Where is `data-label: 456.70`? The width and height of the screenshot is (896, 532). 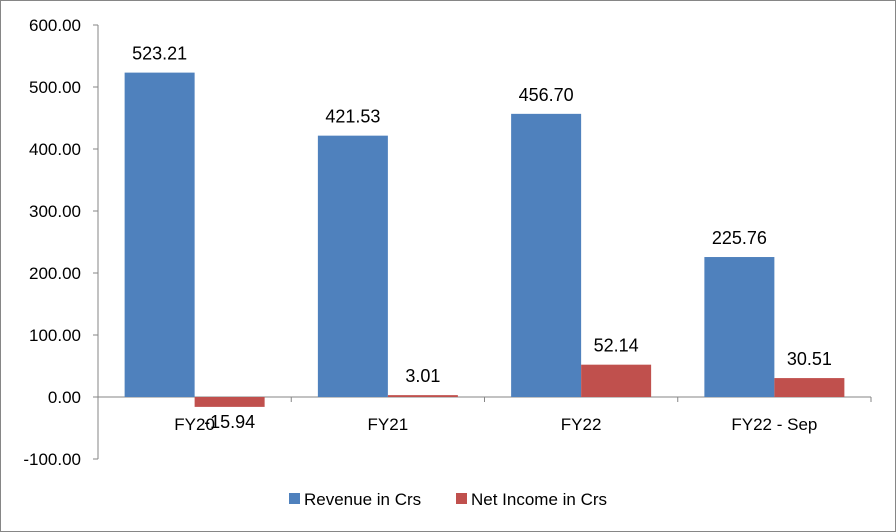 data-label: 456.70 is located at coordinates (546, 95).